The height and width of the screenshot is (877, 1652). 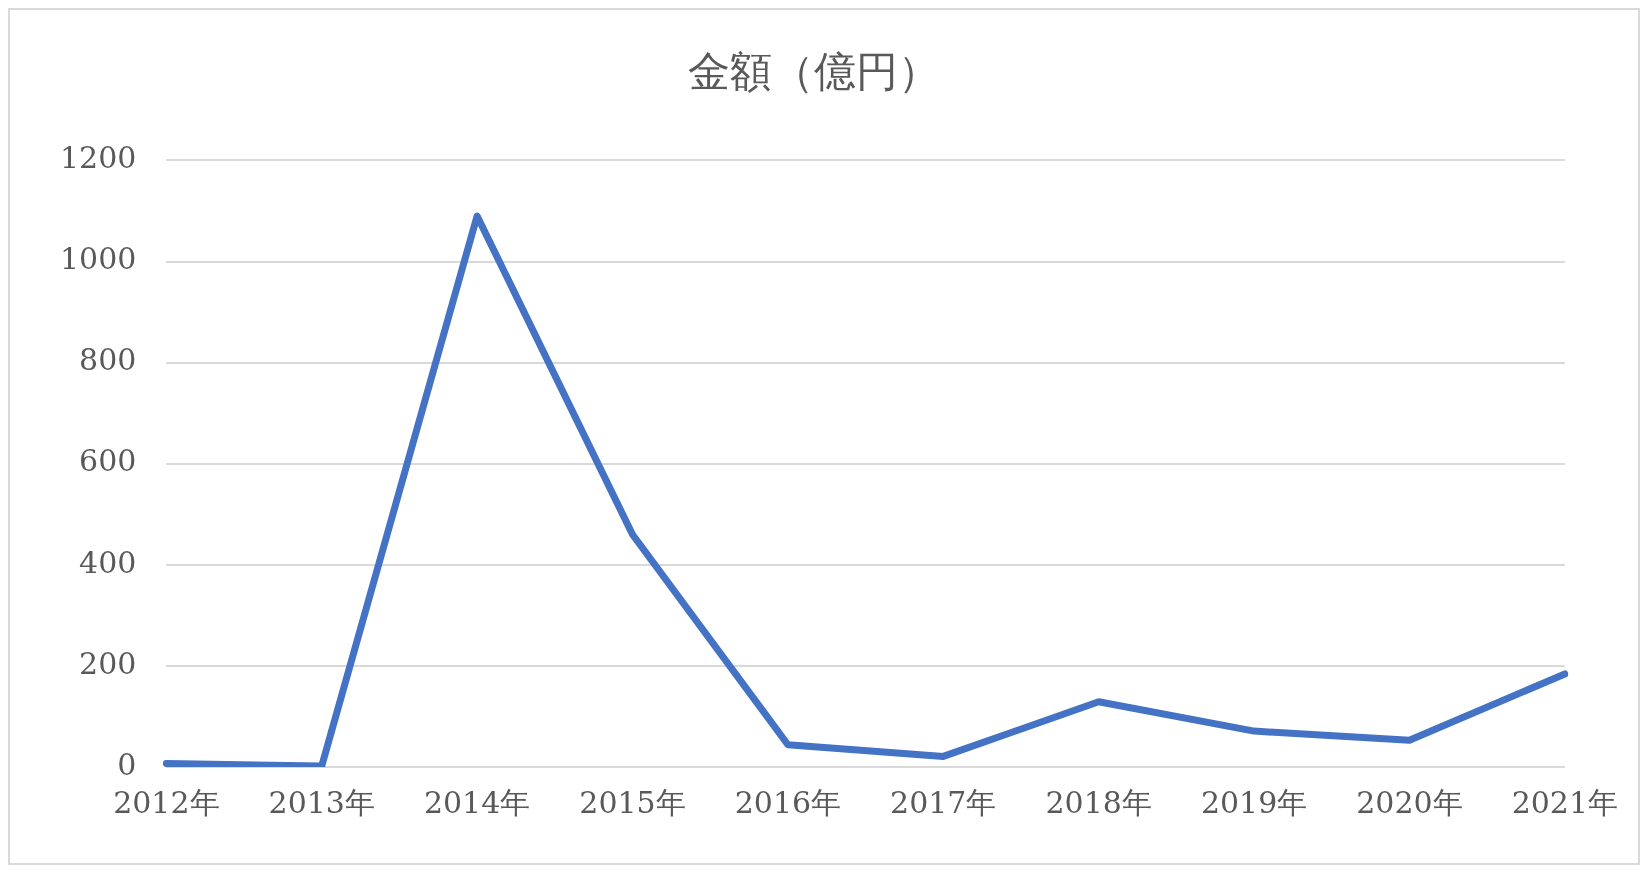 What do you see at coordinates (1254, 802) in the screenshot?
I see `x-tick-label: 2019年` at bounding box center [1254, 802].